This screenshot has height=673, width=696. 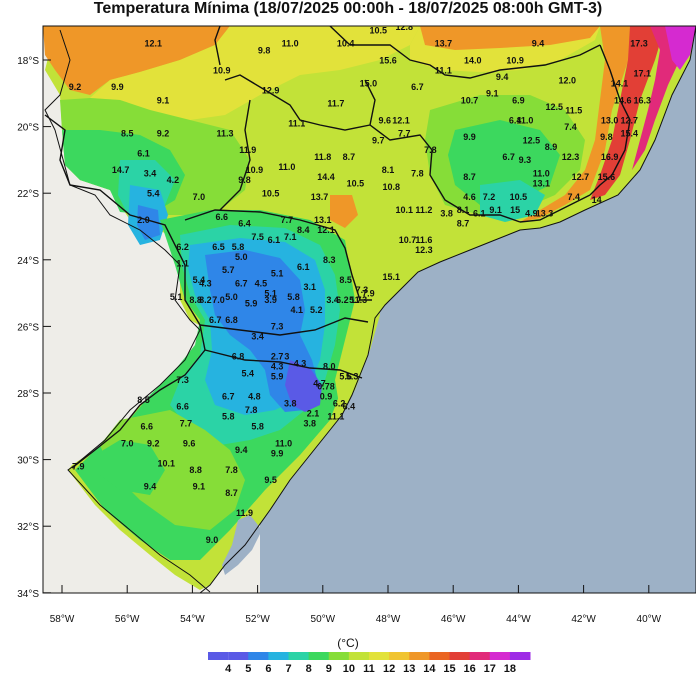 I want to click on station-value: 5.7, so click(x=355, y=300).